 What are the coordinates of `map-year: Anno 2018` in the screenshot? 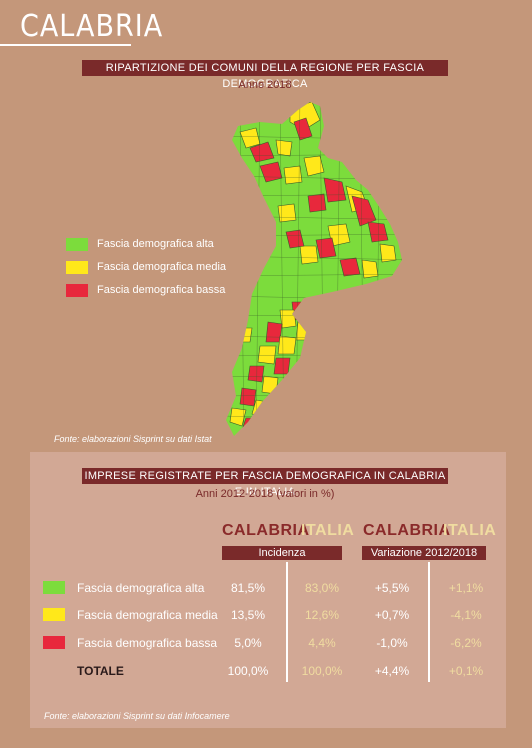 It's located at (265, 85).